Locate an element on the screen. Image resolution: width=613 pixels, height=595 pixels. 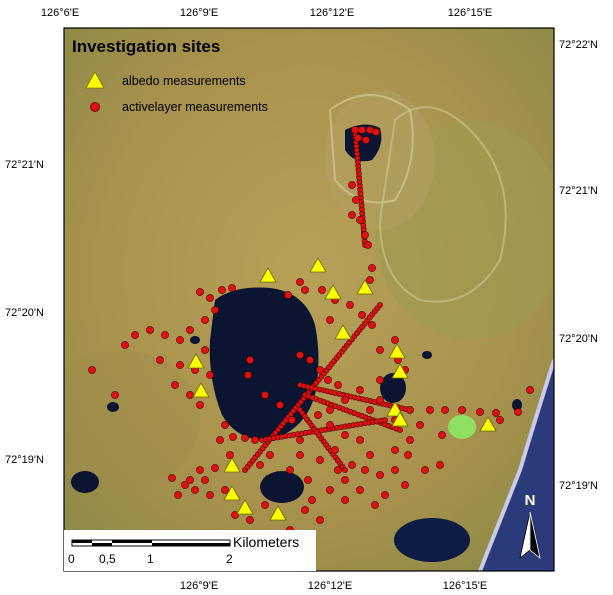
top-lon-label: 126°6'E is located at coordinates (60, 13).